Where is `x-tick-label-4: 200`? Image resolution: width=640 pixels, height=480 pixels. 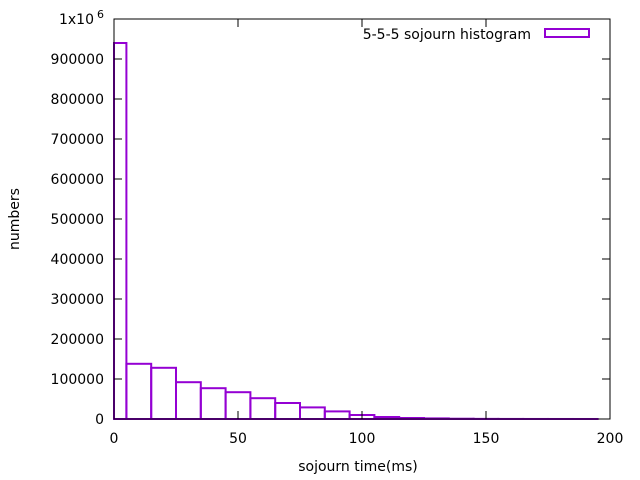 x-tick-label-4: 200 is located at coordinates (610, 439).